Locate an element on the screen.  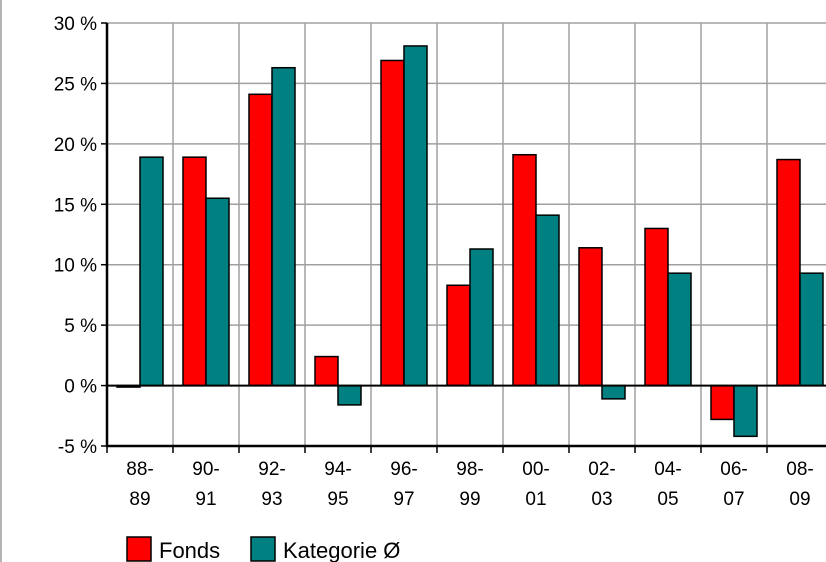
bar-kategorie--6 is located at coordinates (547, 300).